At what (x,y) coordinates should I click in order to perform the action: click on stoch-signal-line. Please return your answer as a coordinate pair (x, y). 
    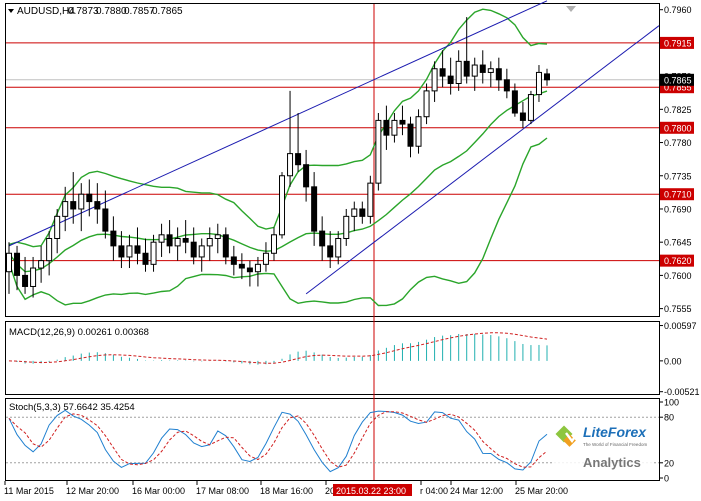
    Looking at the image, I should click on (278, 439).